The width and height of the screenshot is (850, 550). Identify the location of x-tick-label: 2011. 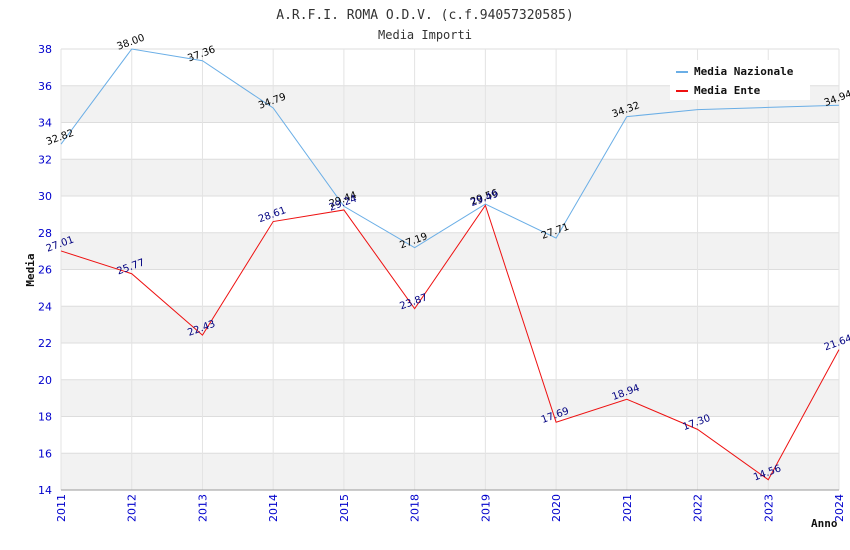
(61, 508).